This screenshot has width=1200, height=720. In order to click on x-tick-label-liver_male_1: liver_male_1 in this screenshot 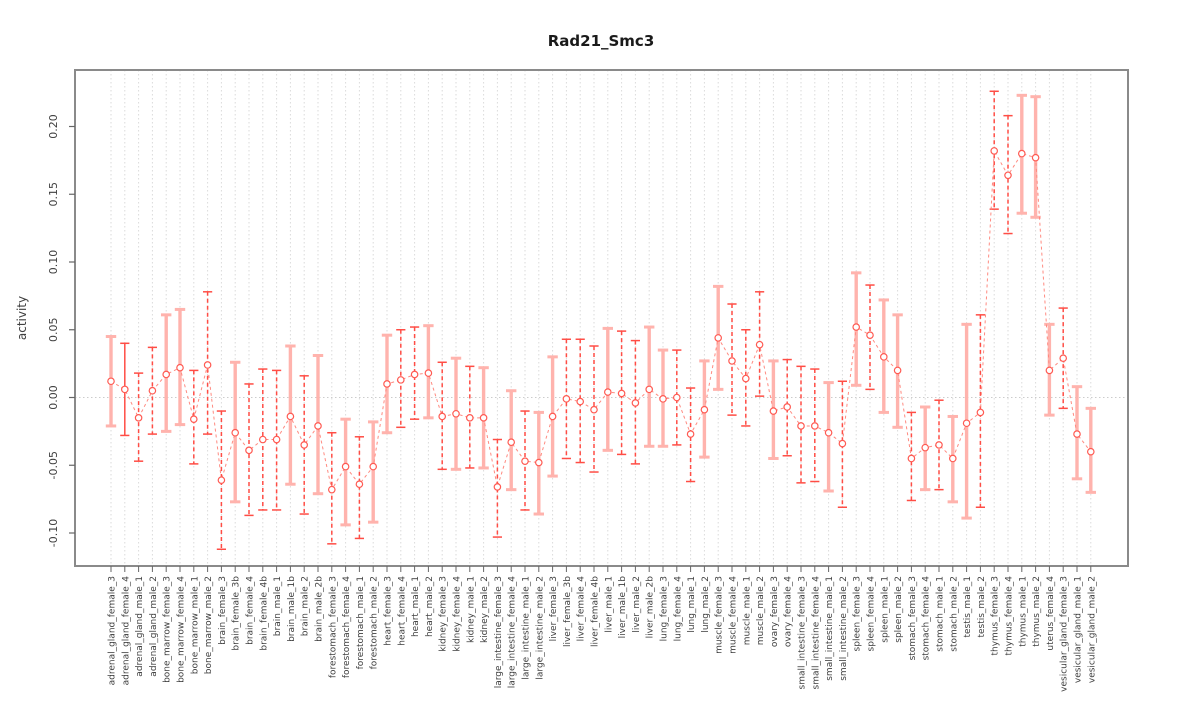, I will do `click(609, 604)`.